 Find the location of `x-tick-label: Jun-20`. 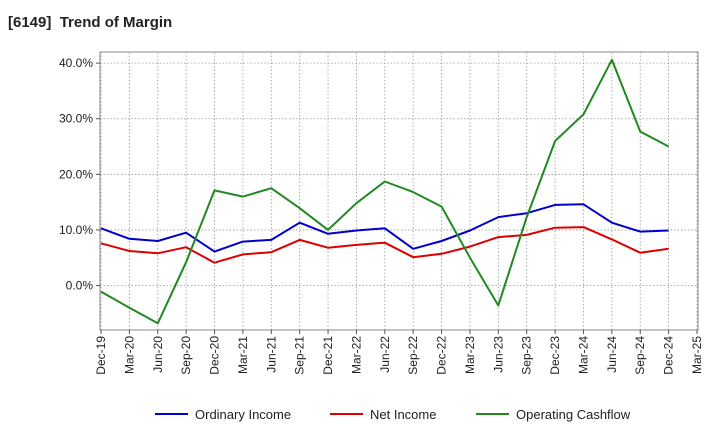

x-tick-label: Jun-20 is located at coordinates (158, 354).